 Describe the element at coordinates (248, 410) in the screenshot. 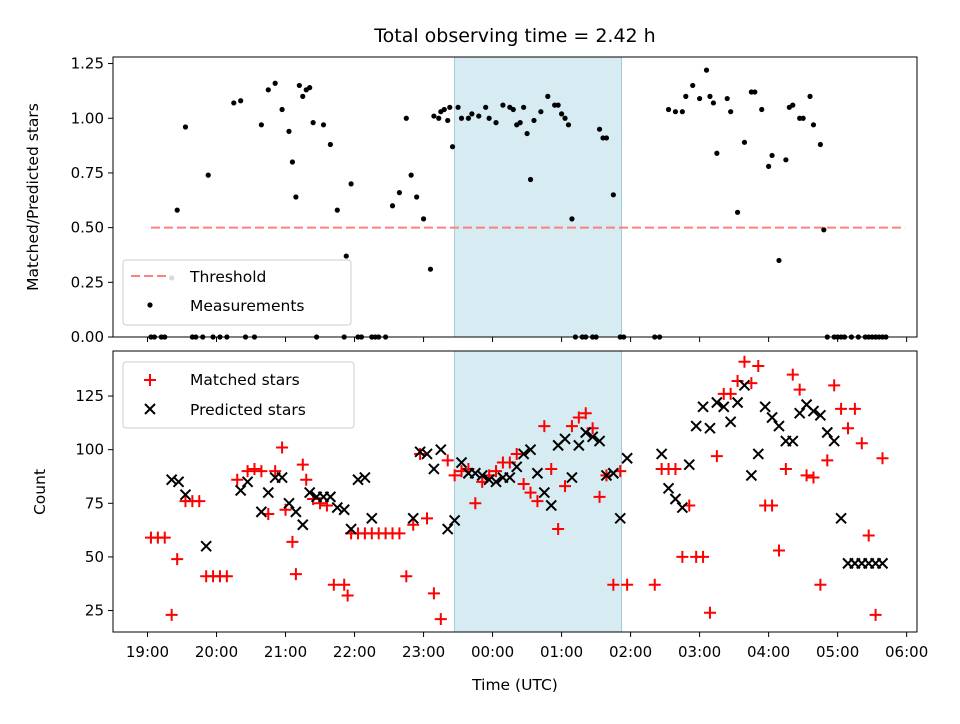

I see `legend-predicted-label: Predicted stars` at that location.